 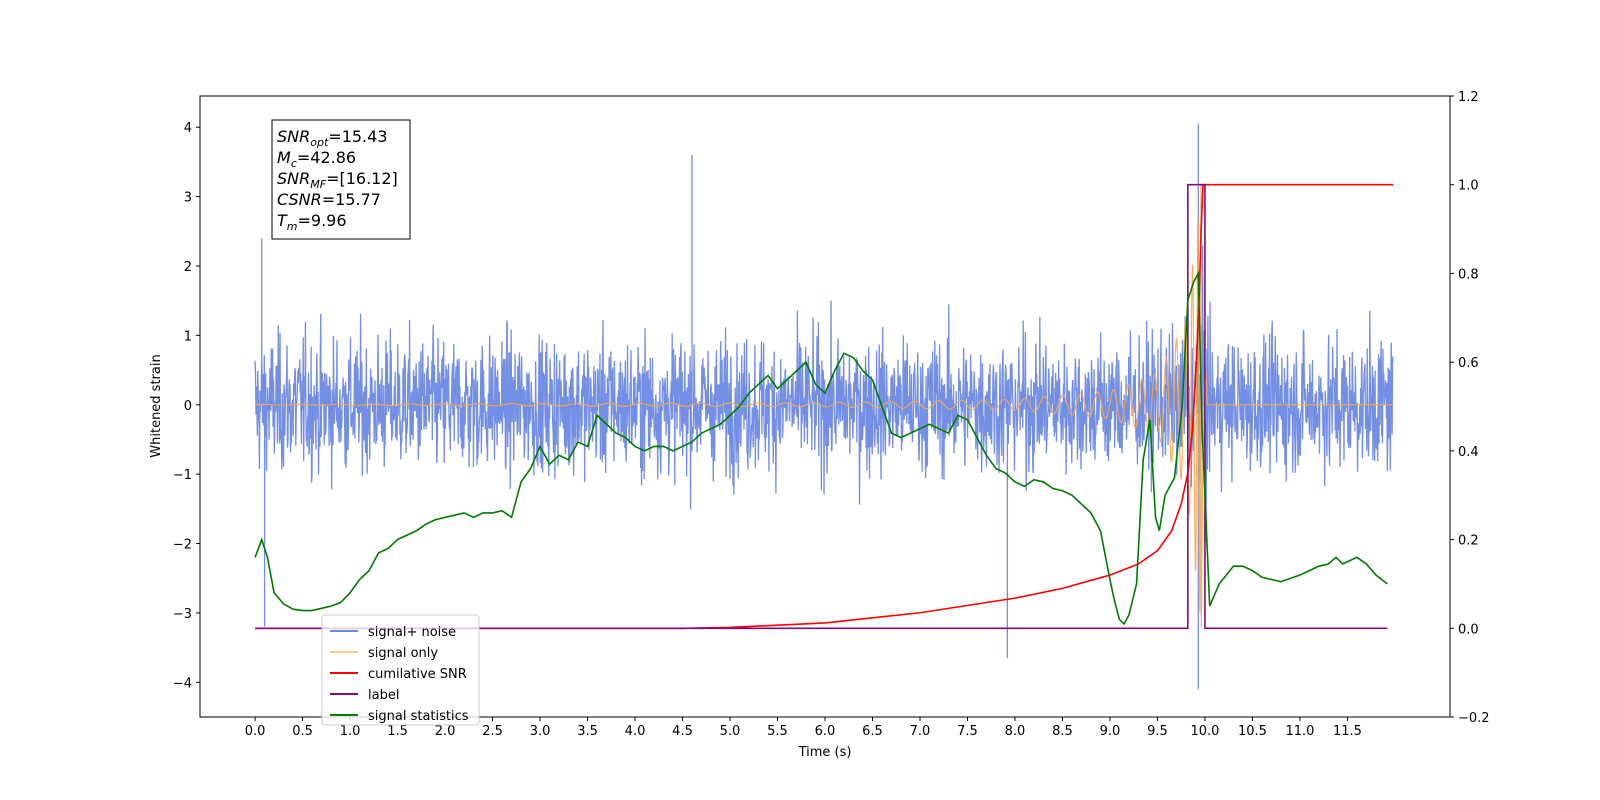 What do you see at coordinates (403, 653) in the screenshot?
I see `legend-label-signal-only: signal only` at bounding box center [403, 653].